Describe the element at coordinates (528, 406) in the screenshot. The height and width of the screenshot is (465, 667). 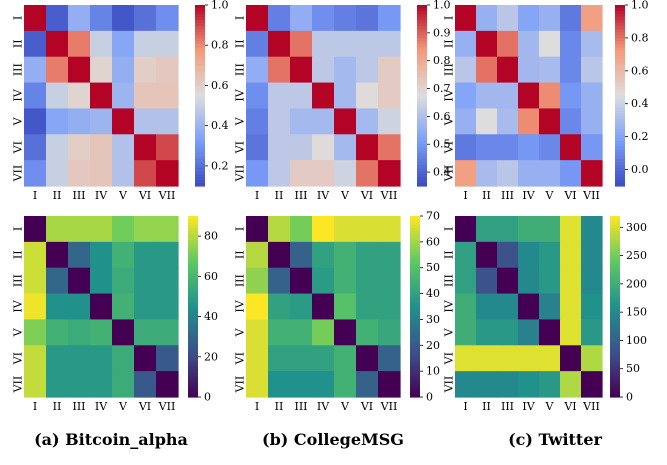
I see `x-tick-label: IV` at that location.